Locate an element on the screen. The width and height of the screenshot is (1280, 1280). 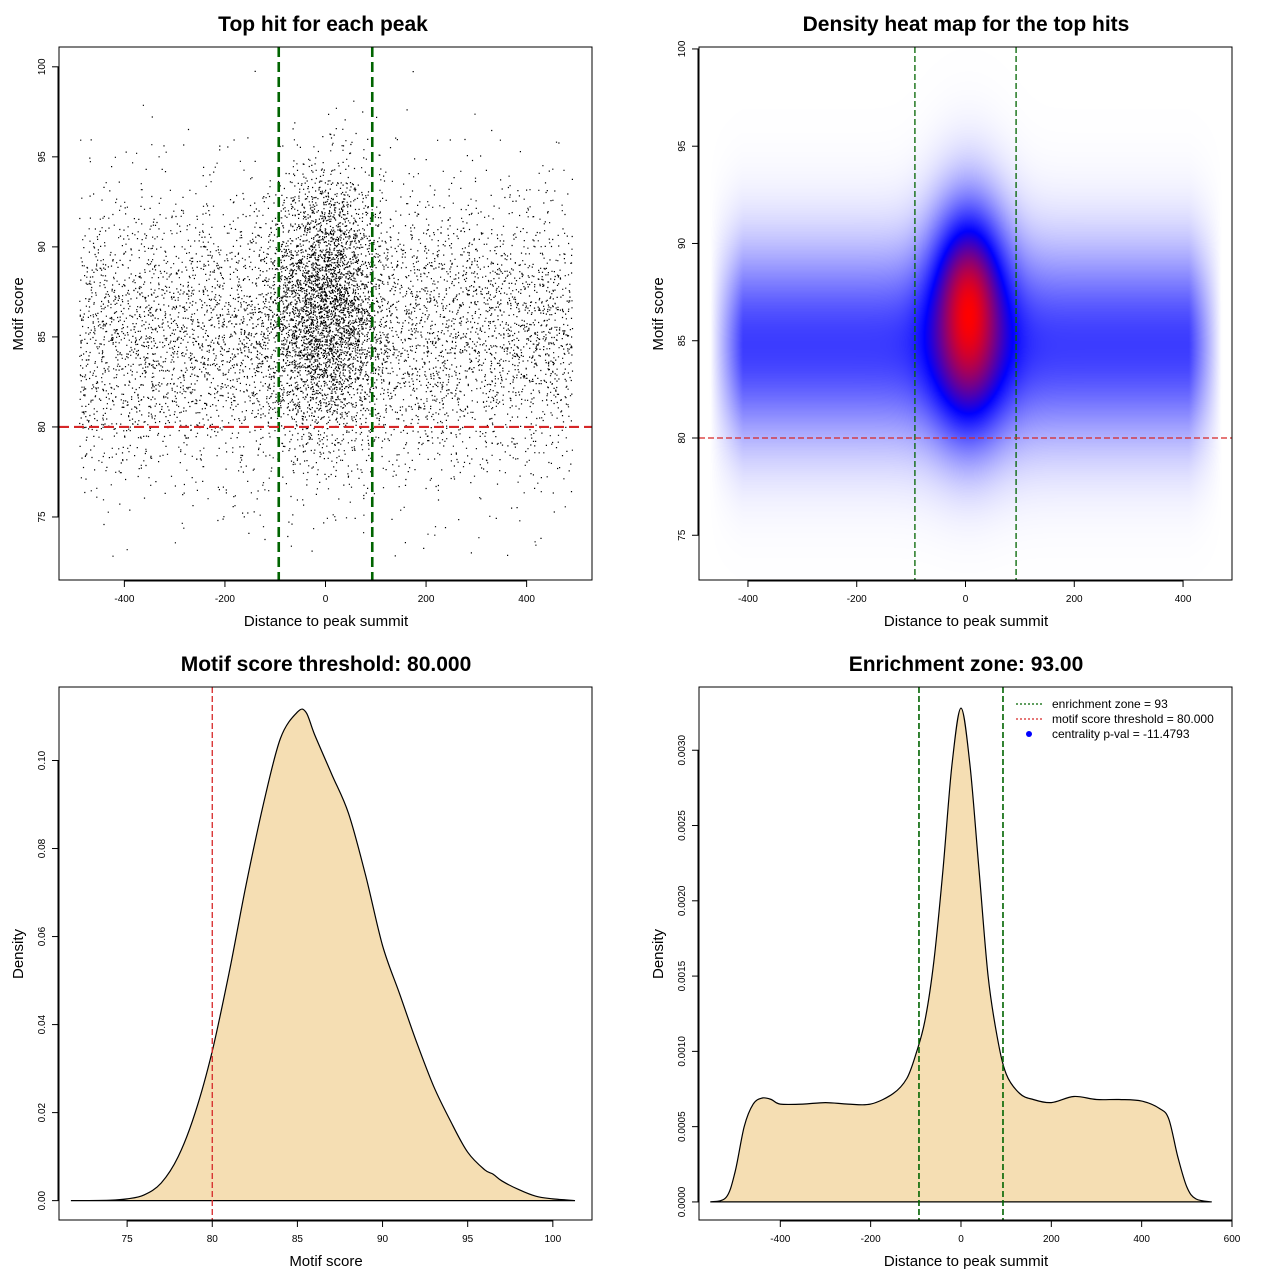
scatter-y-tick-label: 100 is located at coordinates (42, 66).